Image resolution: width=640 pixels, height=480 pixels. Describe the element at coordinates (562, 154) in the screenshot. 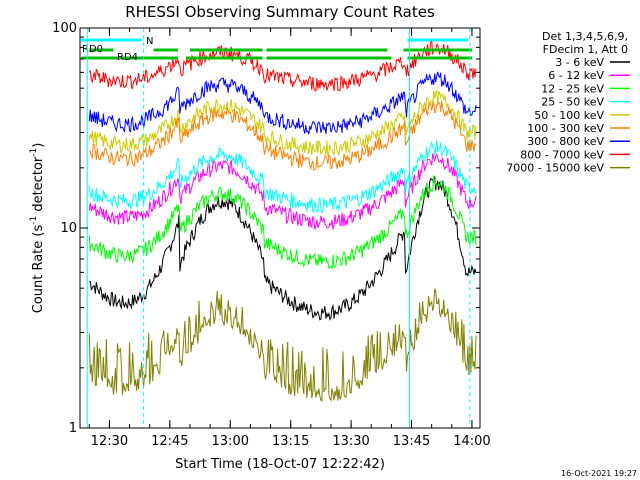

I see `legend-label-8: 800 - 7000 keV` at that location.